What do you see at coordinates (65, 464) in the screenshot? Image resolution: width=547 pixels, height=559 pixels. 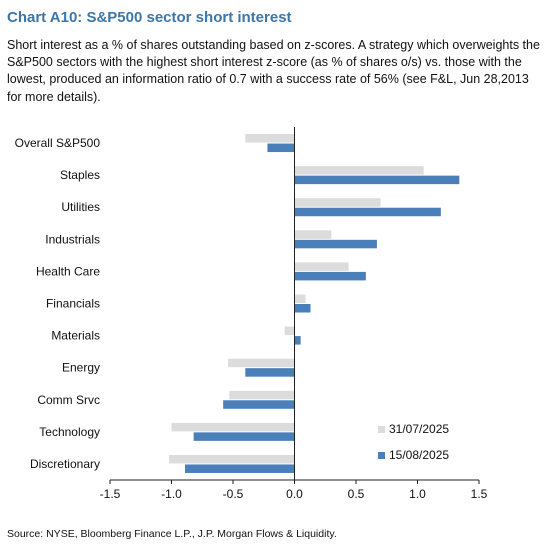 I see `category-label: Discretionary` at bounding box center [65, 464].